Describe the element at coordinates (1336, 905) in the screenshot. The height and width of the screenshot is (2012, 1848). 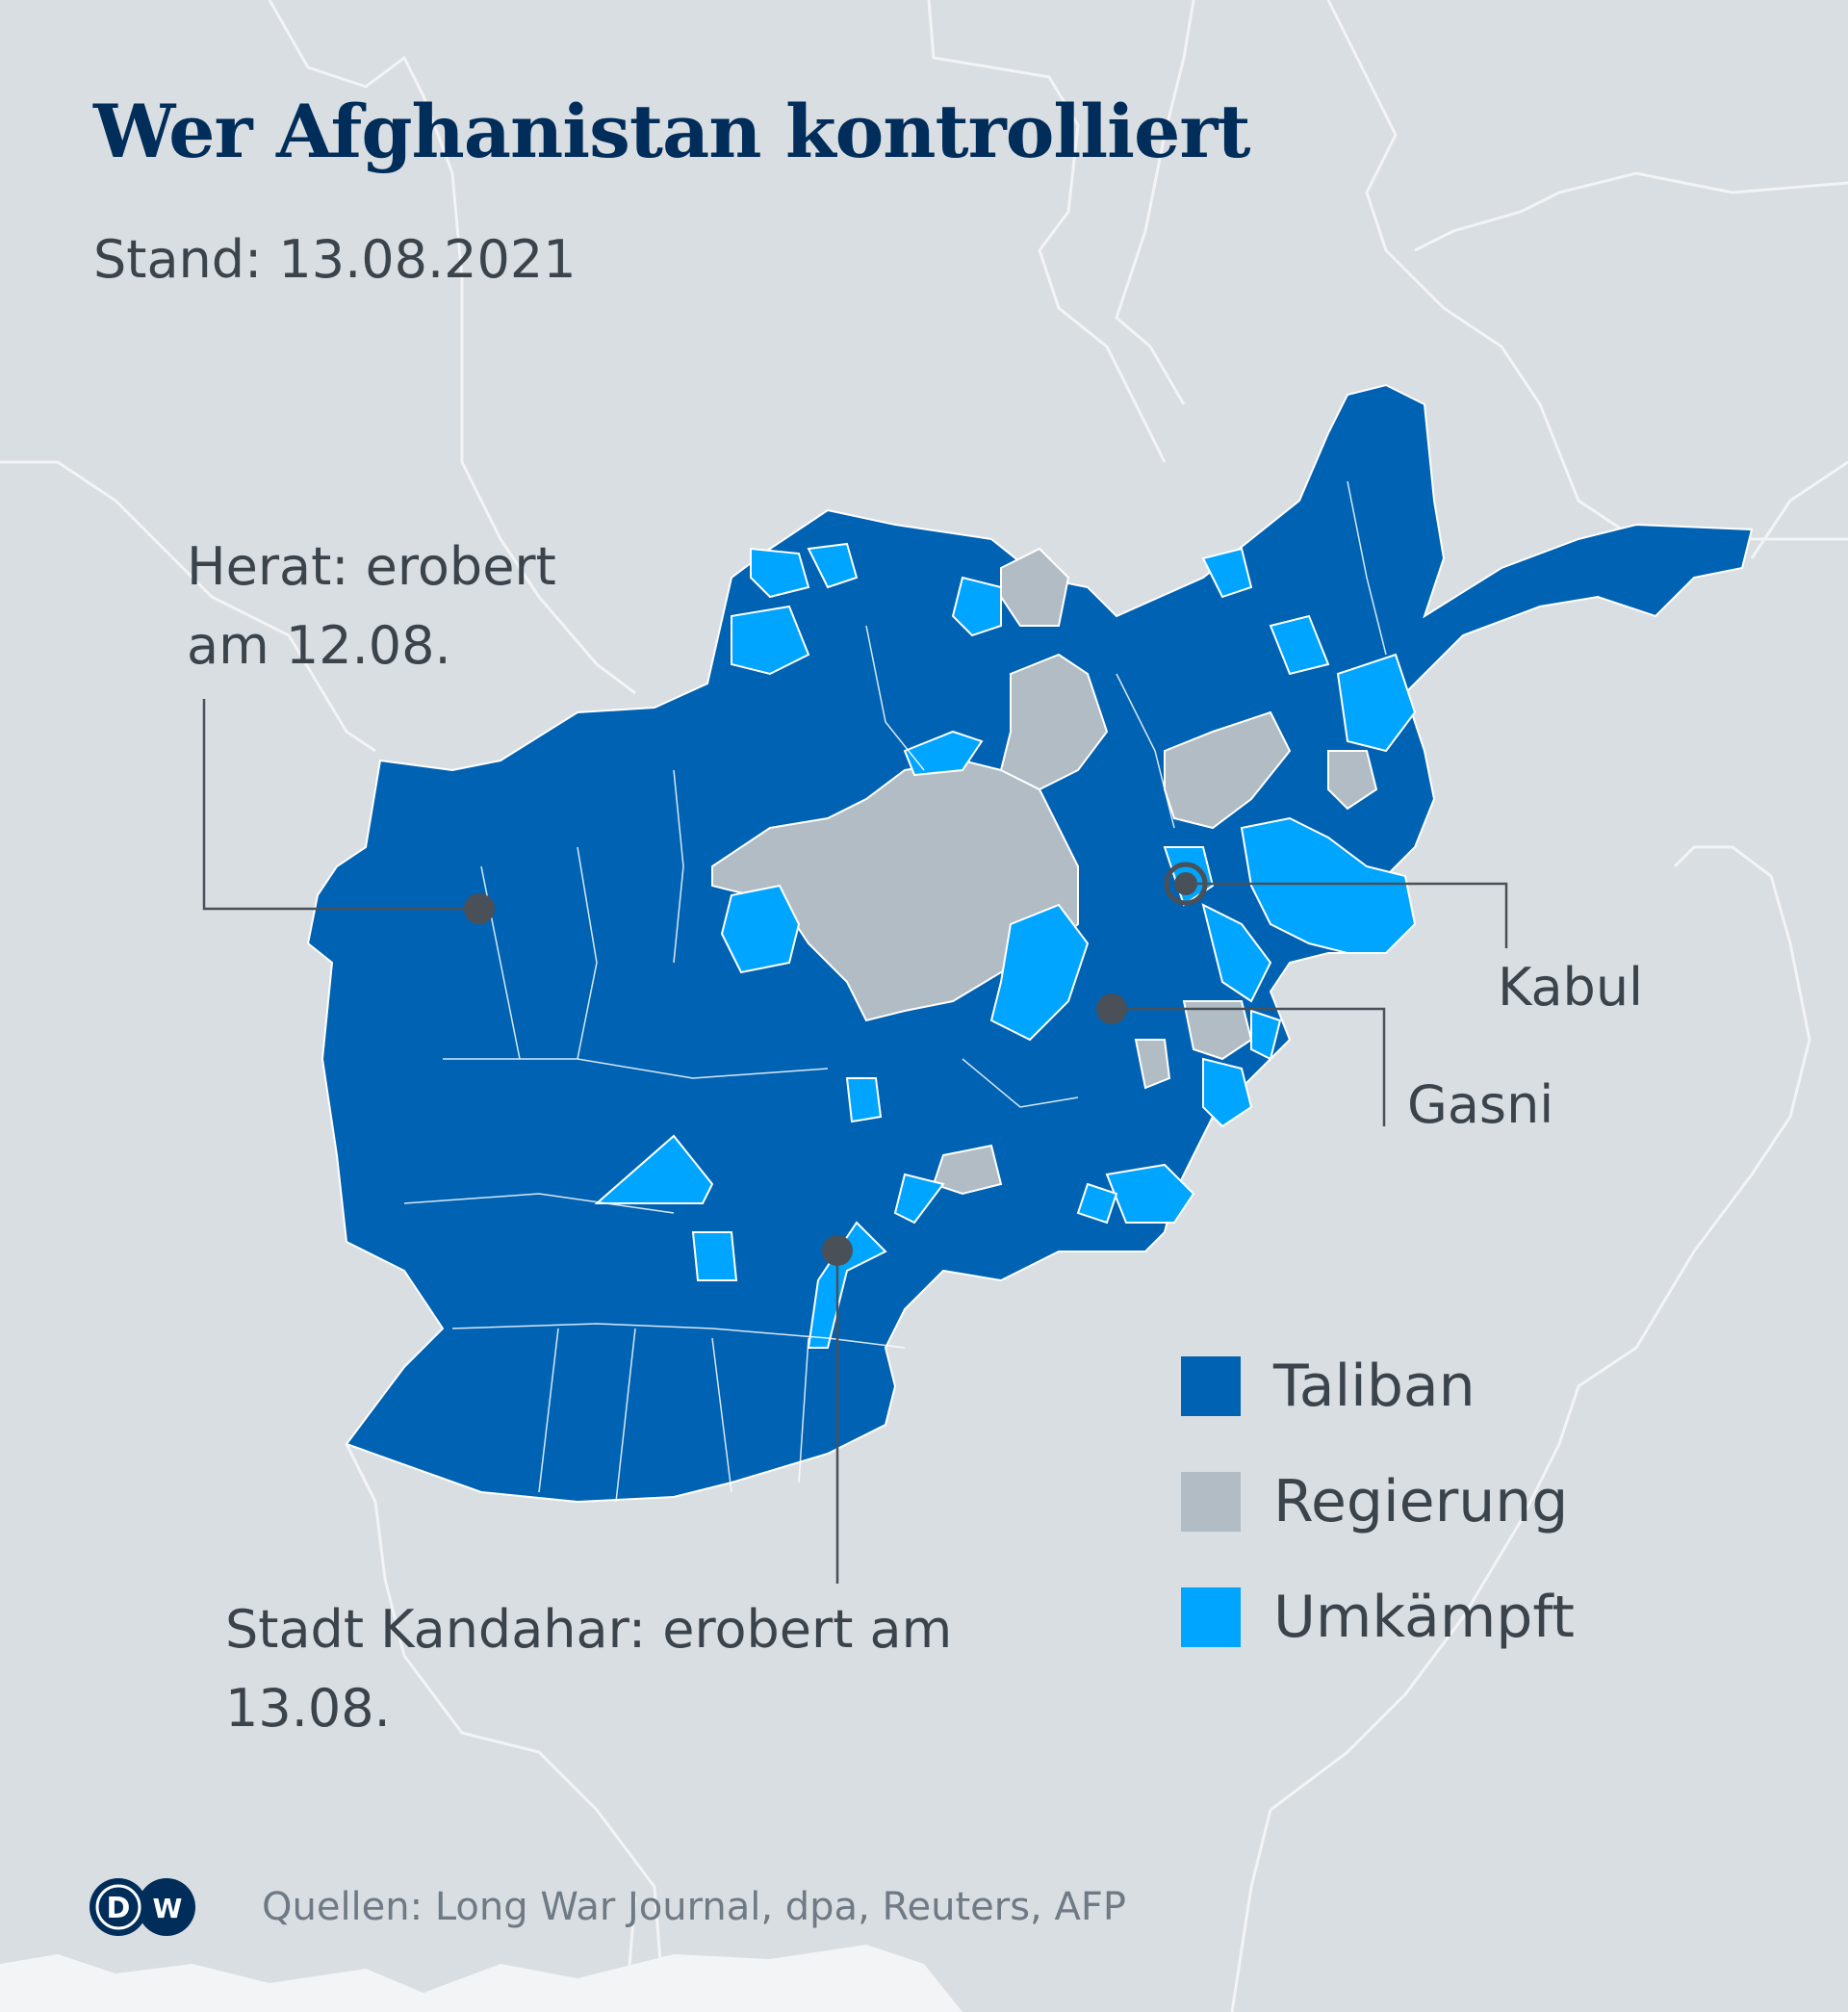
I see `kabul-marker` at that location.